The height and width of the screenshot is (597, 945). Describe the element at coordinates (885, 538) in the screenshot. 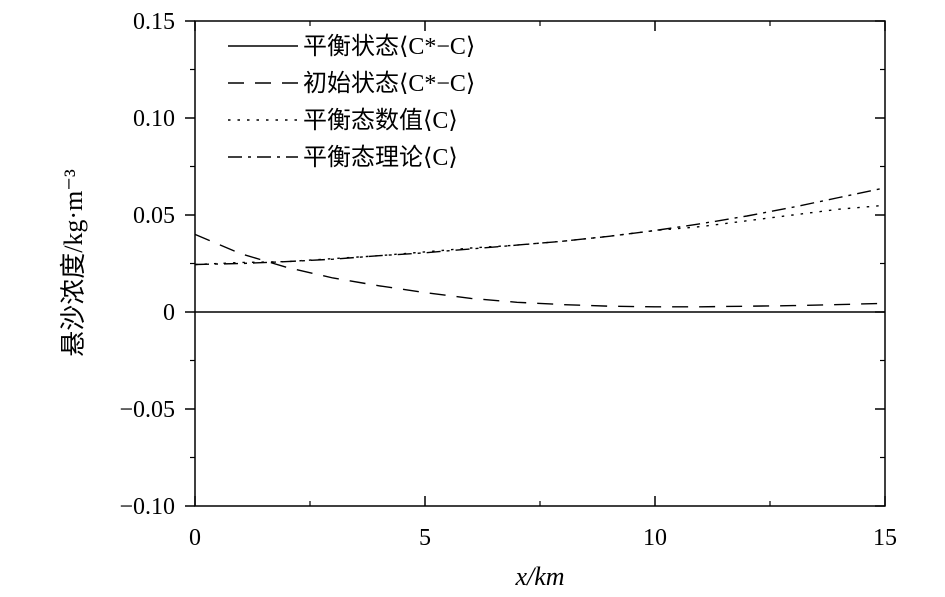

I see `x-tick-label: 15` at that location.